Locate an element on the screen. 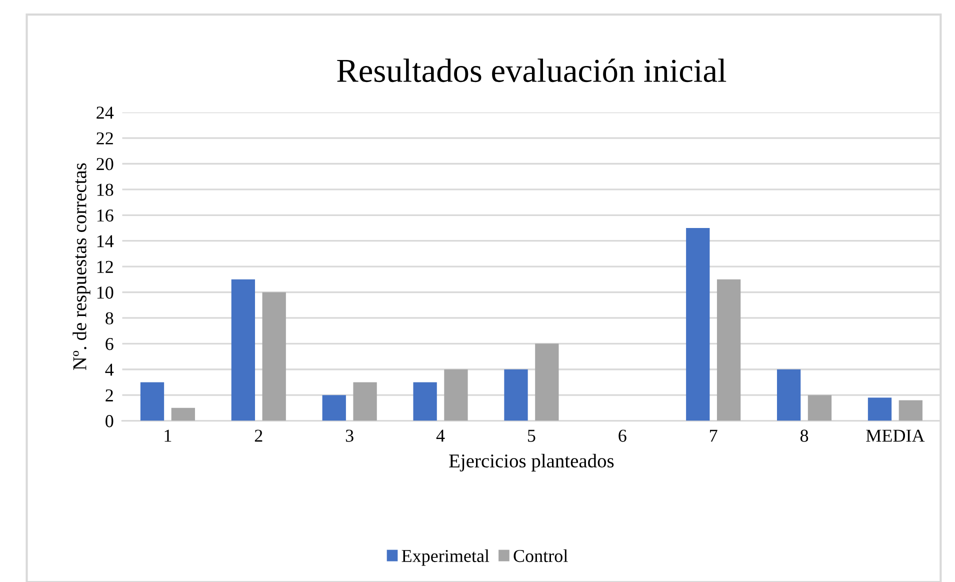  legend-label: Control is located at coordinates (541, 555).